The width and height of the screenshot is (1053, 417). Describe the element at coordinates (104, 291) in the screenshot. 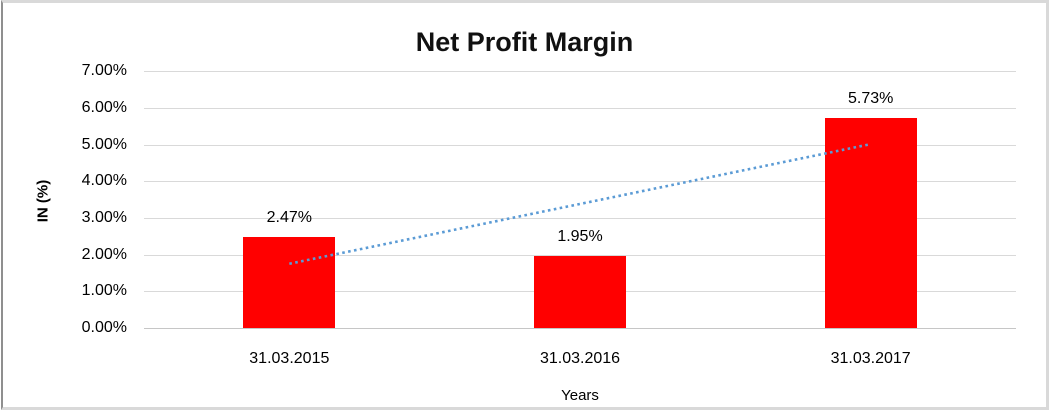

I see `y-tick-label: 1.00%` at that location.